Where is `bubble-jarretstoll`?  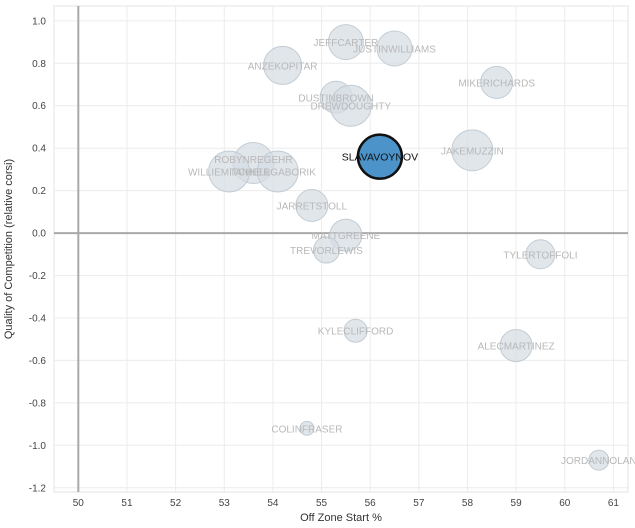
bubble-jarretstoll is located at coordinates (312, 205).